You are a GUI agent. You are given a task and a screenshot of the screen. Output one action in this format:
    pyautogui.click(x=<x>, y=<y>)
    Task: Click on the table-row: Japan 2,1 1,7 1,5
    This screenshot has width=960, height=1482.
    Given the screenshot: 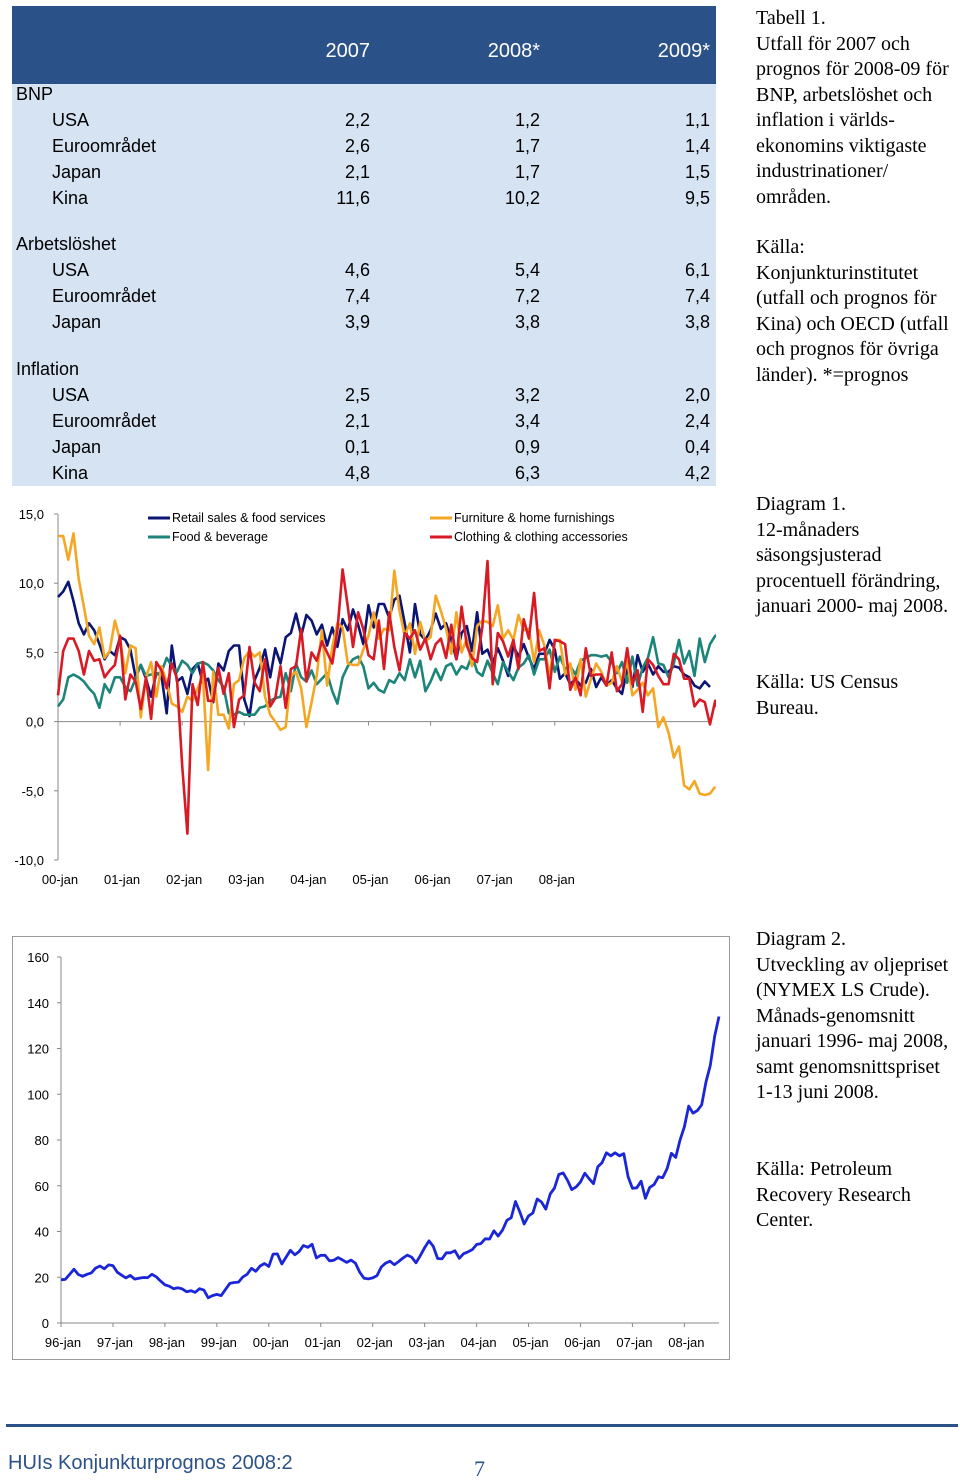 What is the action you would take?
    pyautogui.click(x=364, y=174)
    